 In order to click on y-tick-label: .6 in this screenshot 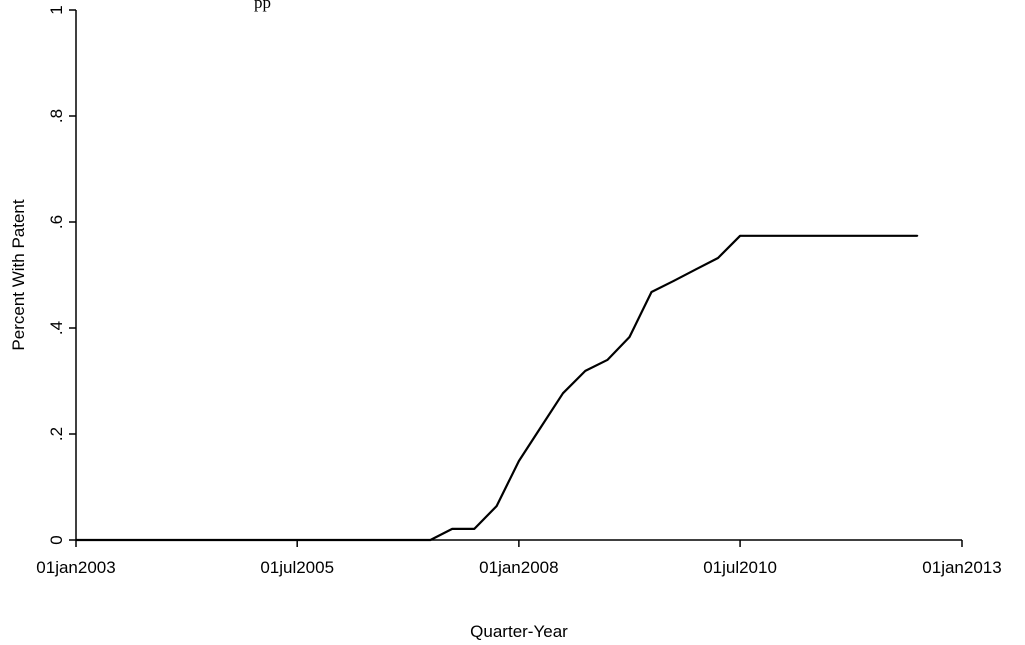, I will do `click(56, 222)`.